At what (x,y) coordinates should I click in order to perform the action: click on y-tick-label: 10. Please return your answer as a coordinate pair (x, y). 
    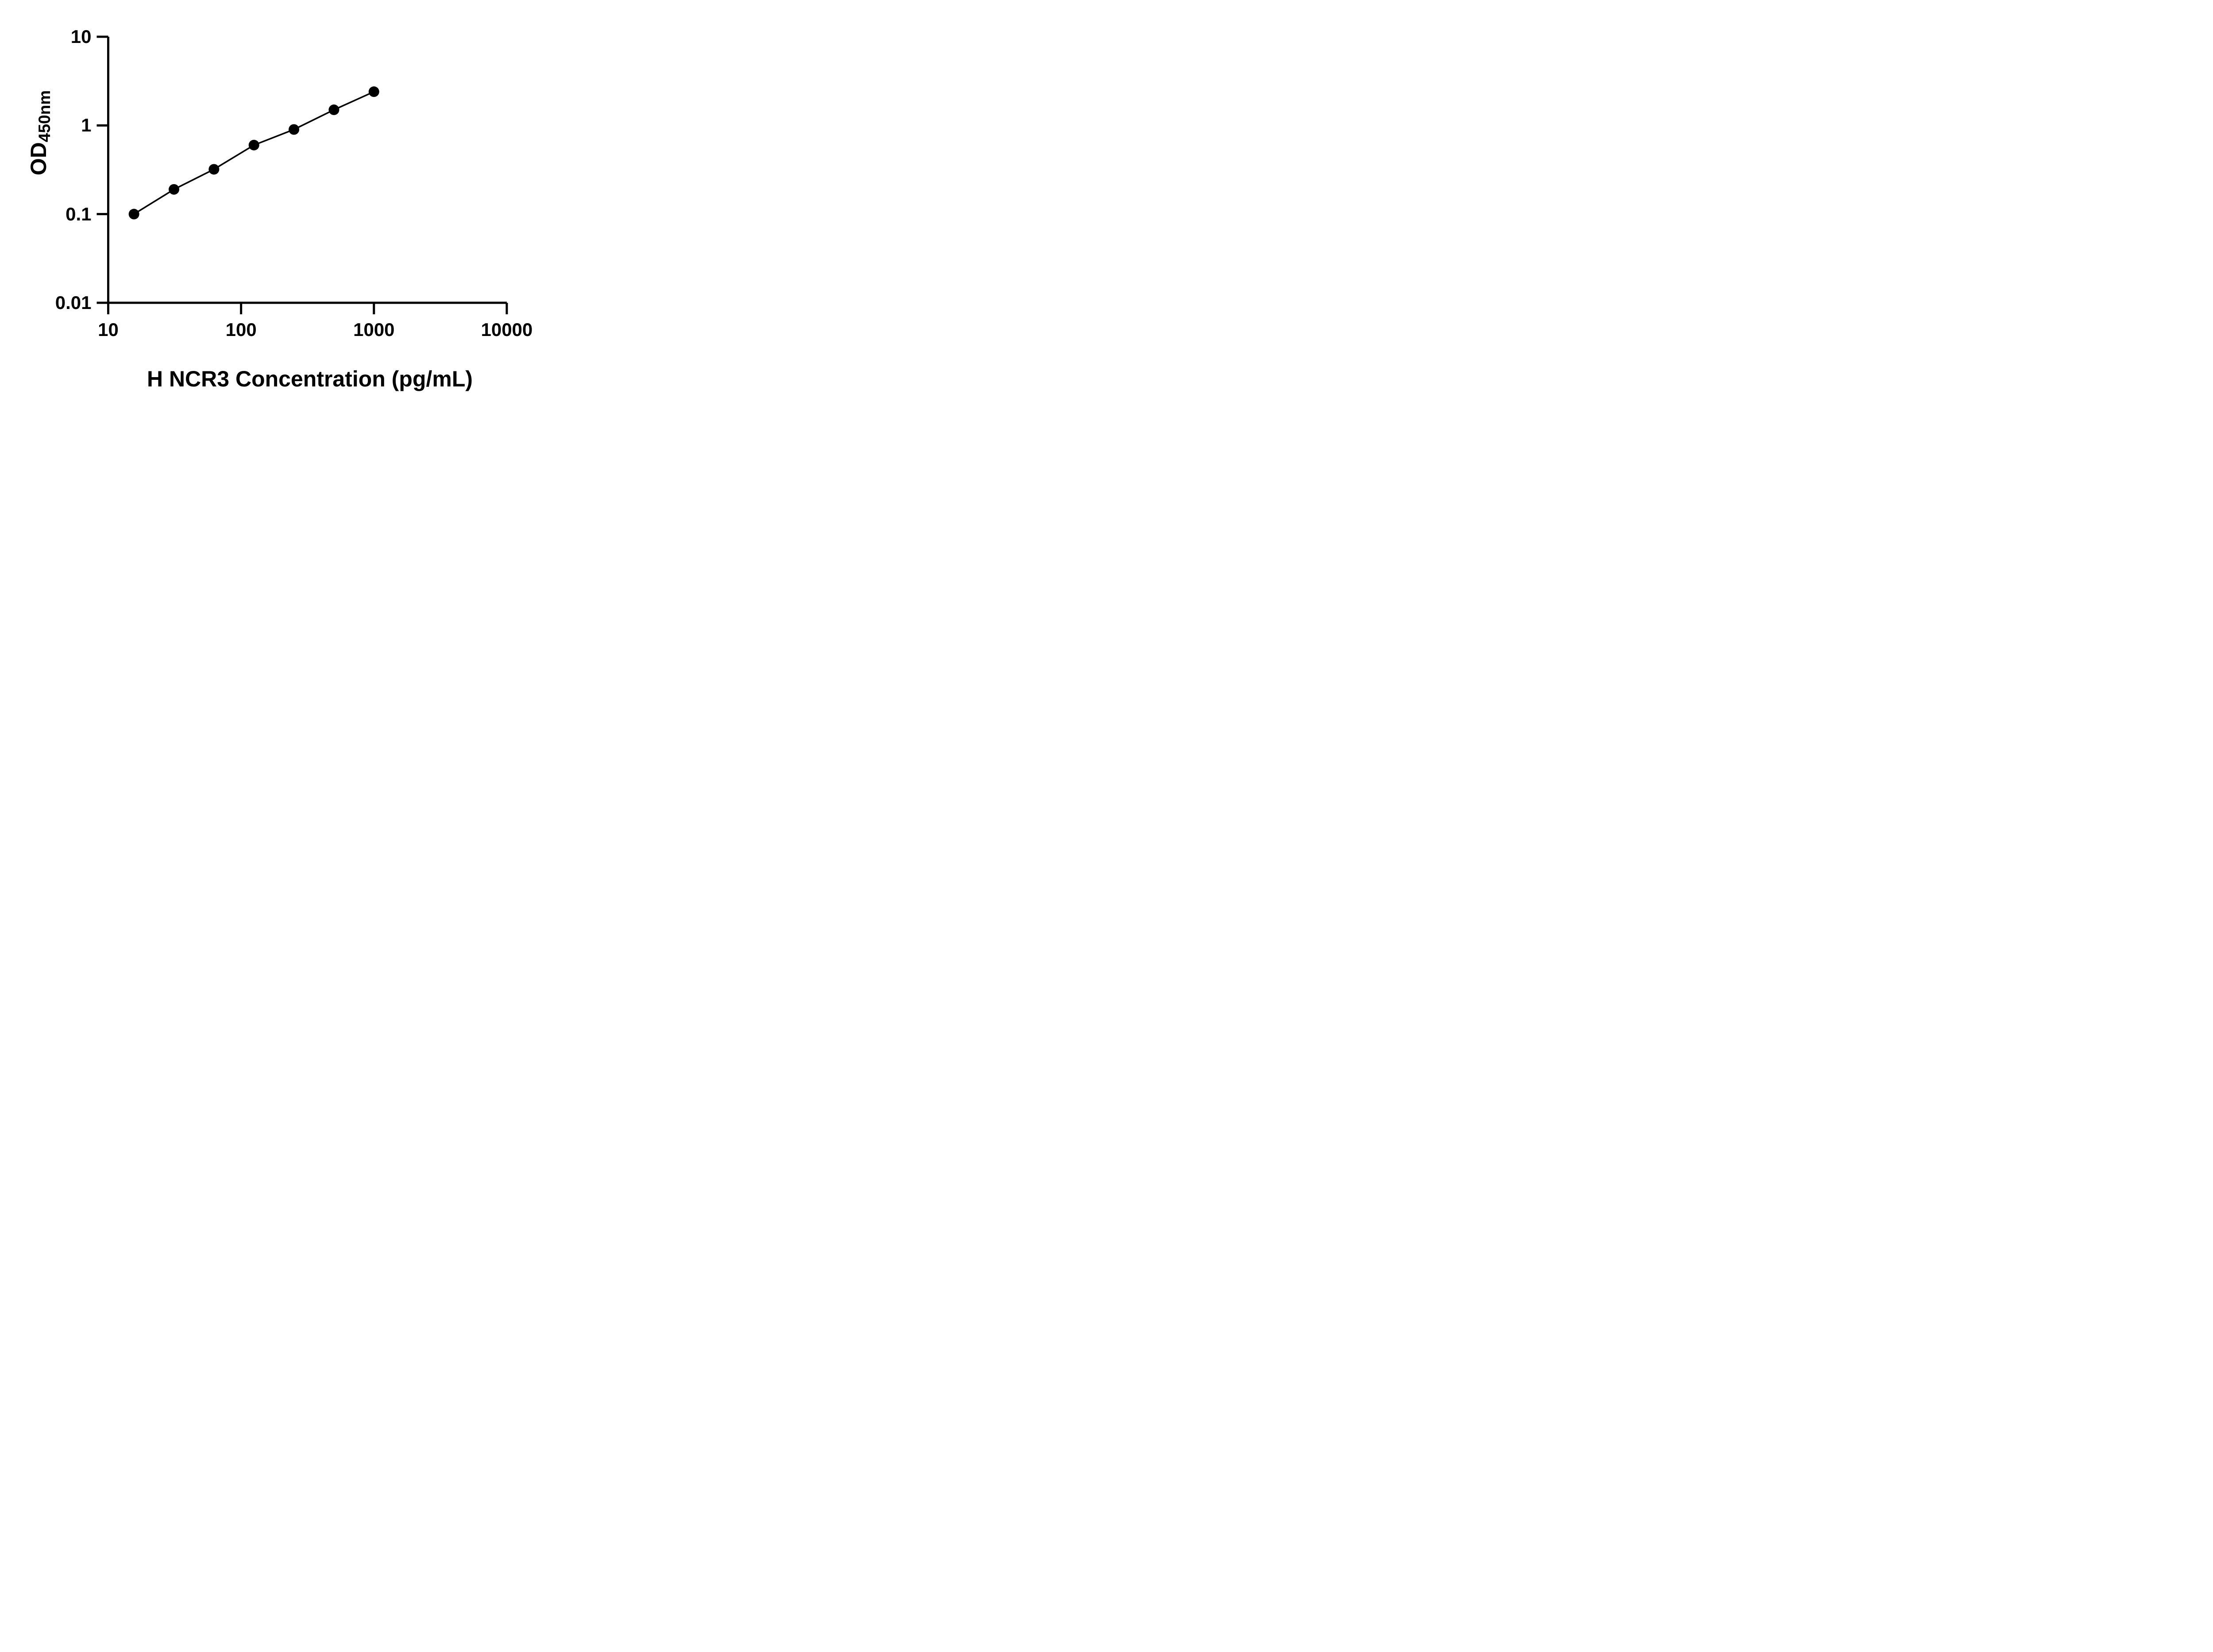
    Looking at the image, I should click on (81, 36).